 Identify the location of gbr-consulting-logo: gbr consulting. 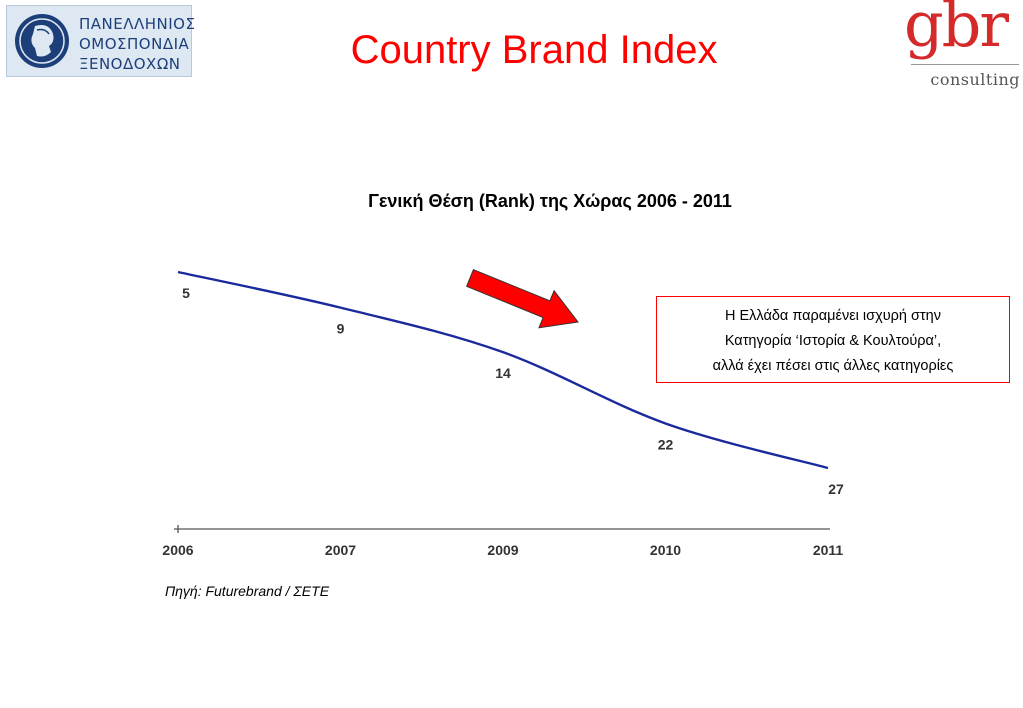
(953, 46).